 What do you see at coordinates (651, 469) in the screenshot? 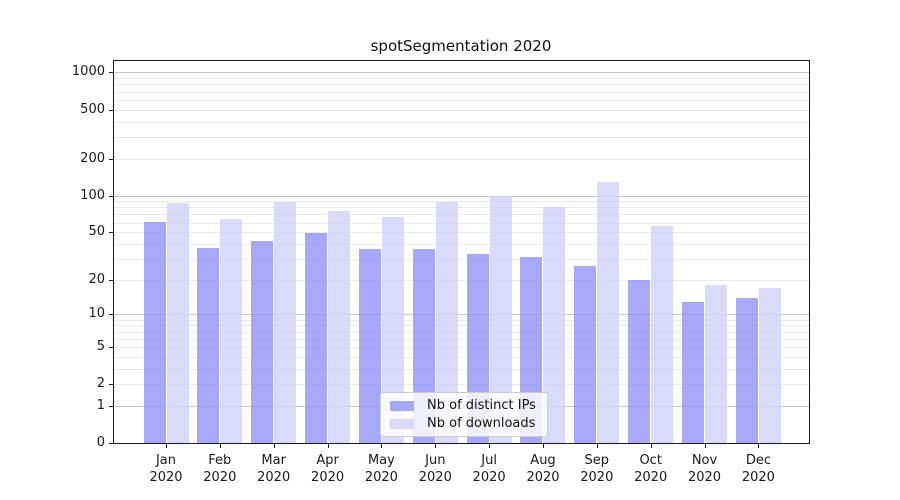
I see `x-tick-label: Oct 2020` at bounding box center [651, 469].